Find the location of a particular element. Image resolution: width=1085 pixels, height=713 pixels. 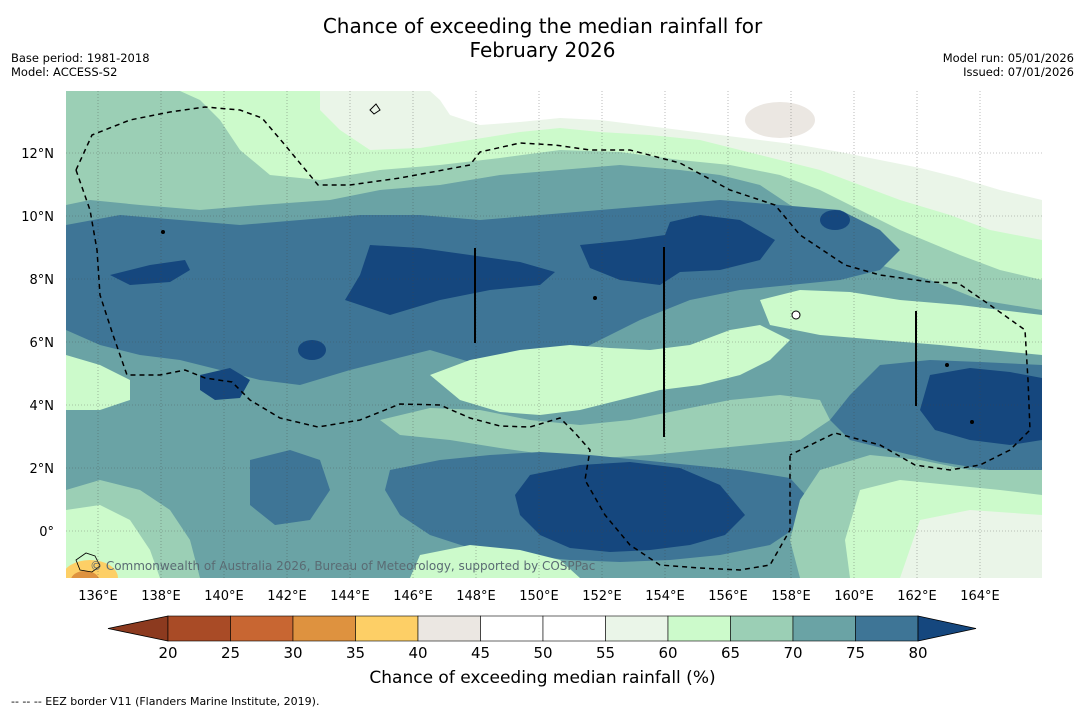

lon-label: 140°E is located at coordinates (224, 596).